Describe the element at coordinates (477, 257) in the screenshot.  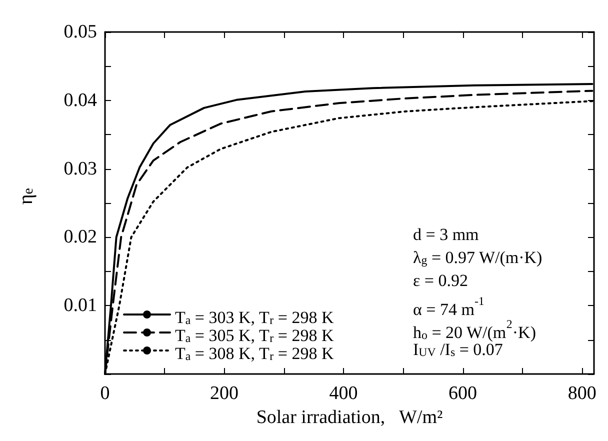
I see `annotation: λg = 0.97 W/(m·K)` at that location.